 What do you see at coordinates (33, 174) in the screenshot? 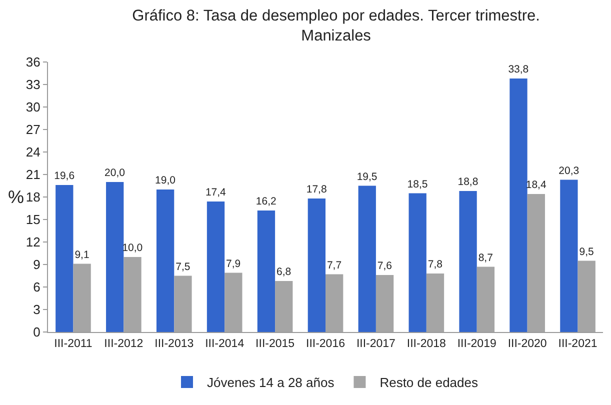
I see `y-tick-label: 21` at bounding box center [33, 174].